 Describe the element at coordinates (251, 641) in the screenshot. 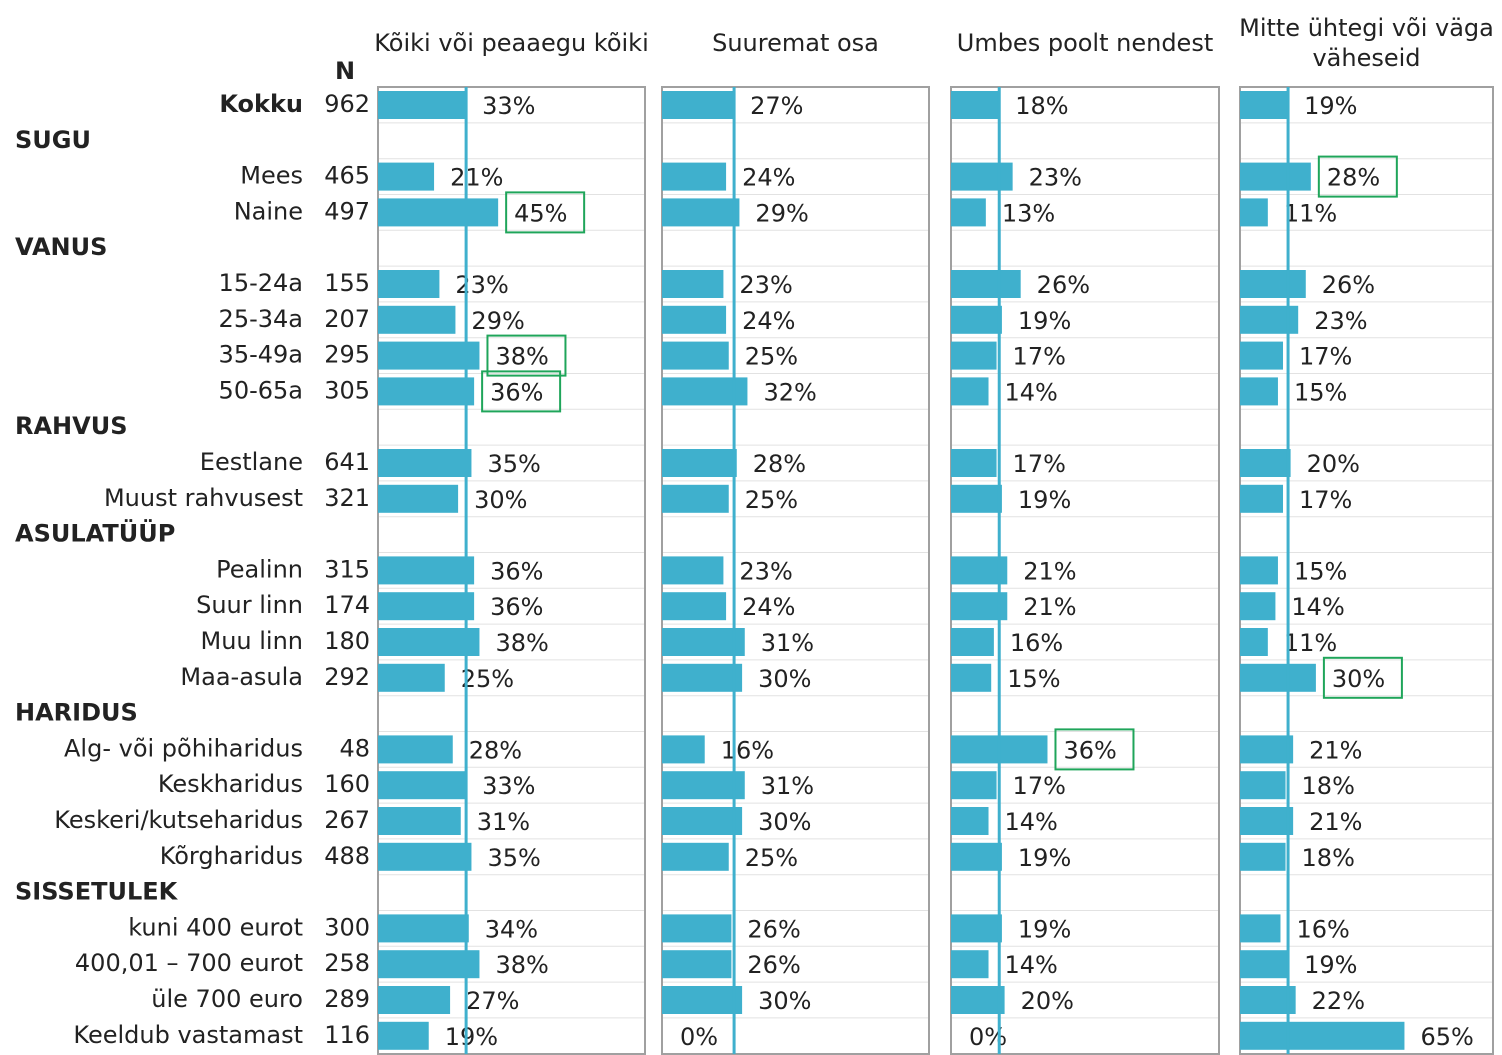

I see `row-label: Muu linn` at that location.